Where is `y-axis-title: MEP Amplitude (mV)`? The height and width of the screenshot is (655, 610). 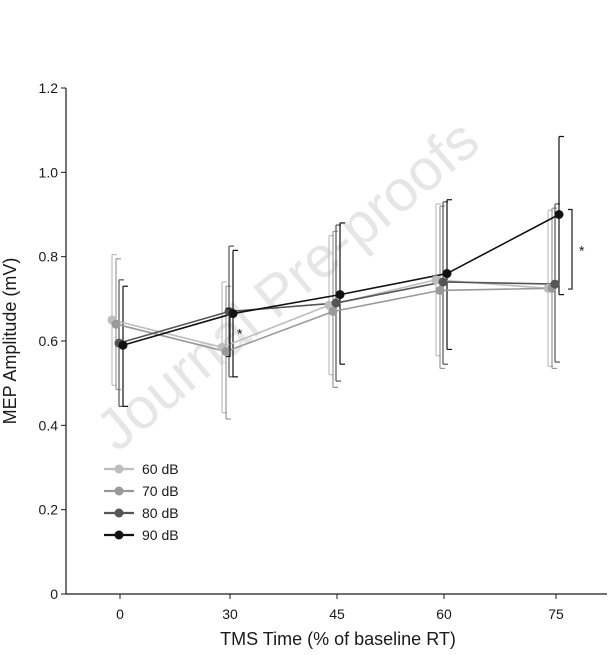 y-axis-title: MEP Amplitude (mV) is located at coordinates (10, 341).